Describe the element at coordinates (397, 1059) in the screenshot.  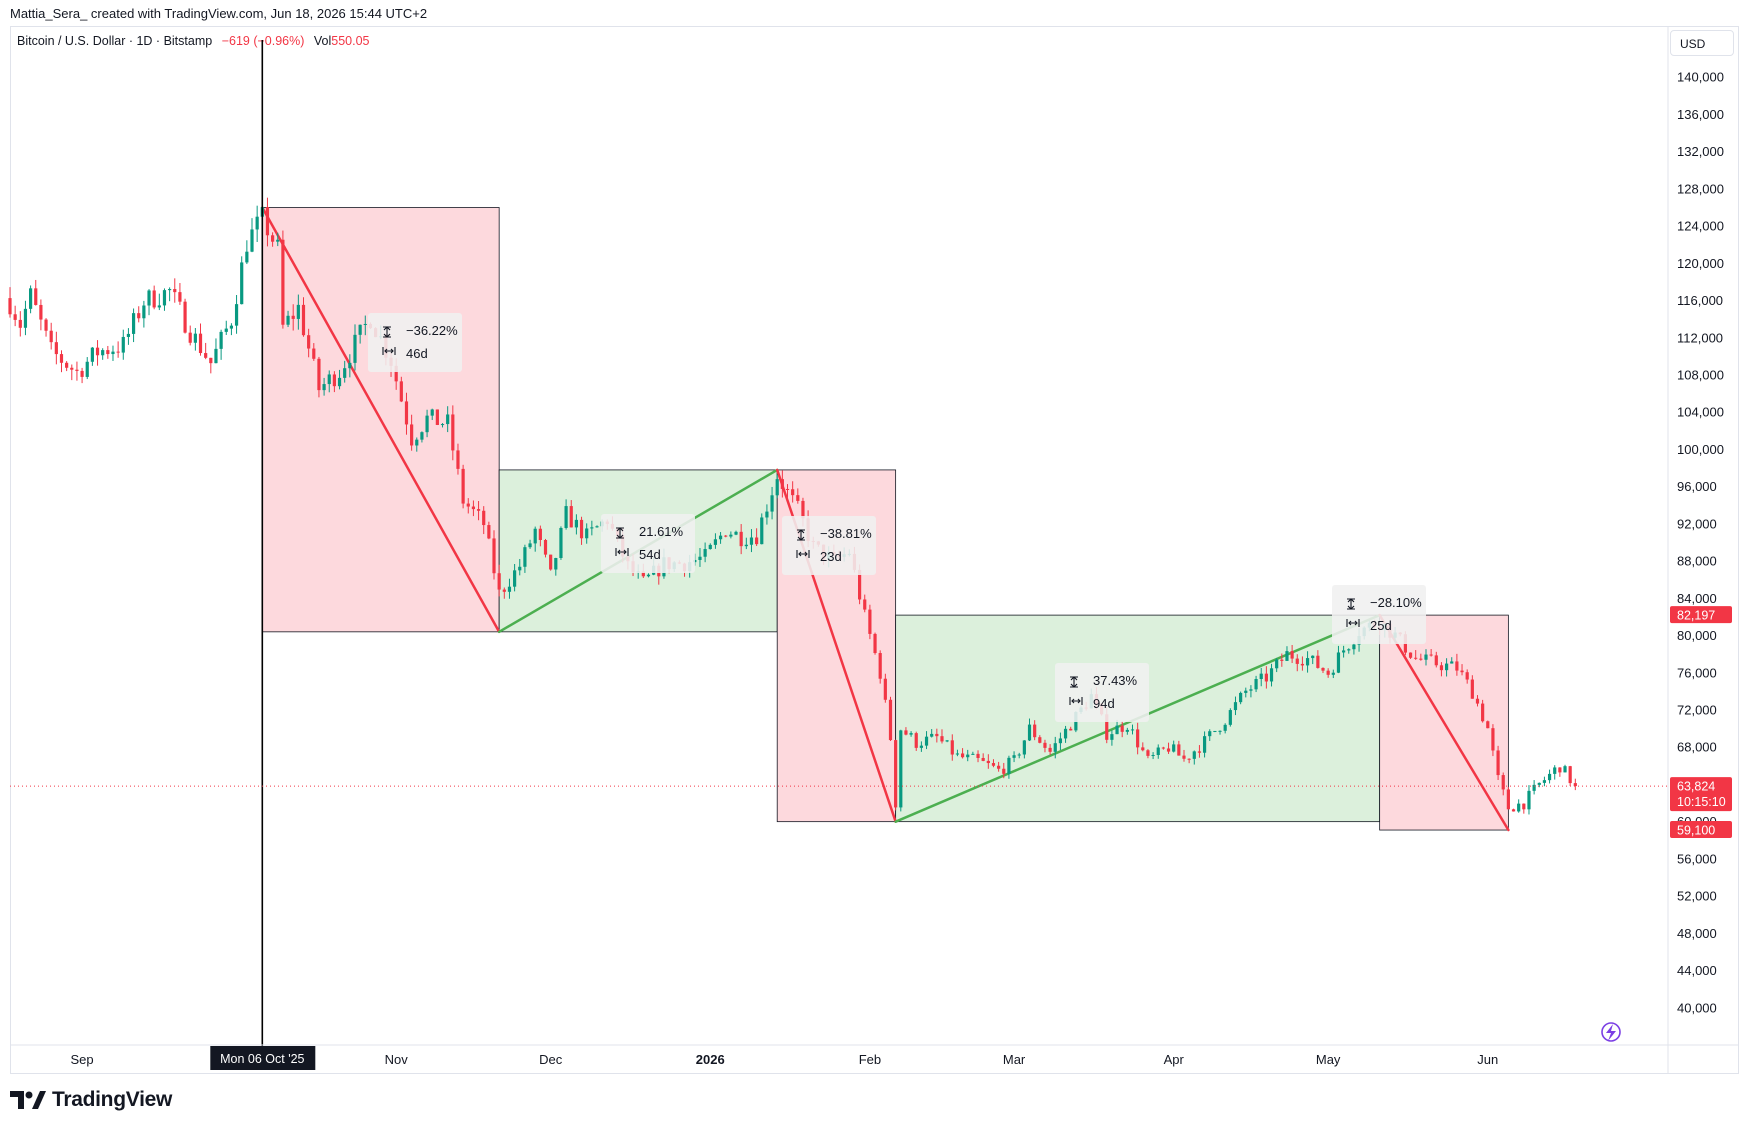
I see `time-tick-label: Nov` at that location.